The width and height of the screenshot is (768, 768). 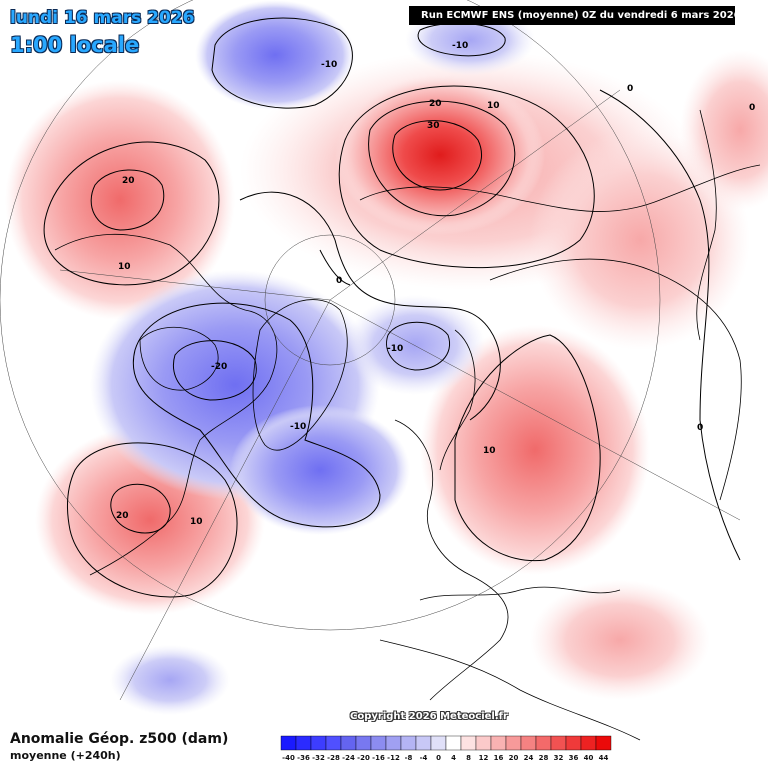 I want to click on contour-zero-pole, so click(x=335, y=267).